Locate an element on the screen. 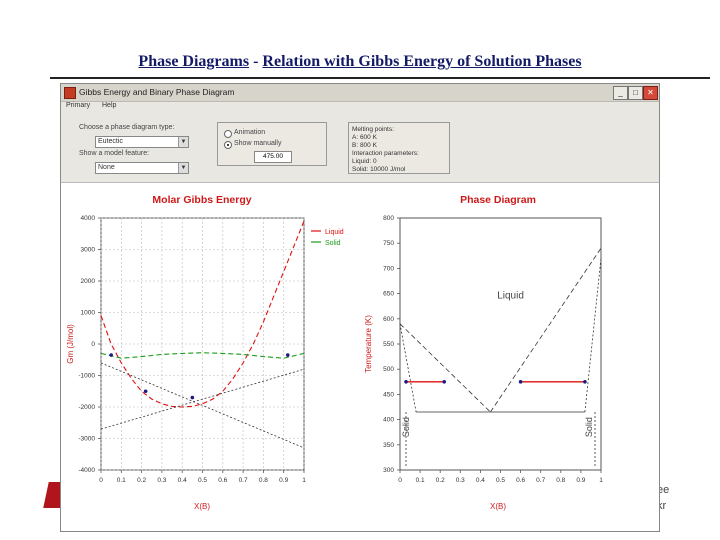 The height and width of the screenshot is (540, 720). y-tick-label: 450 is located at coordinates (388, 394).